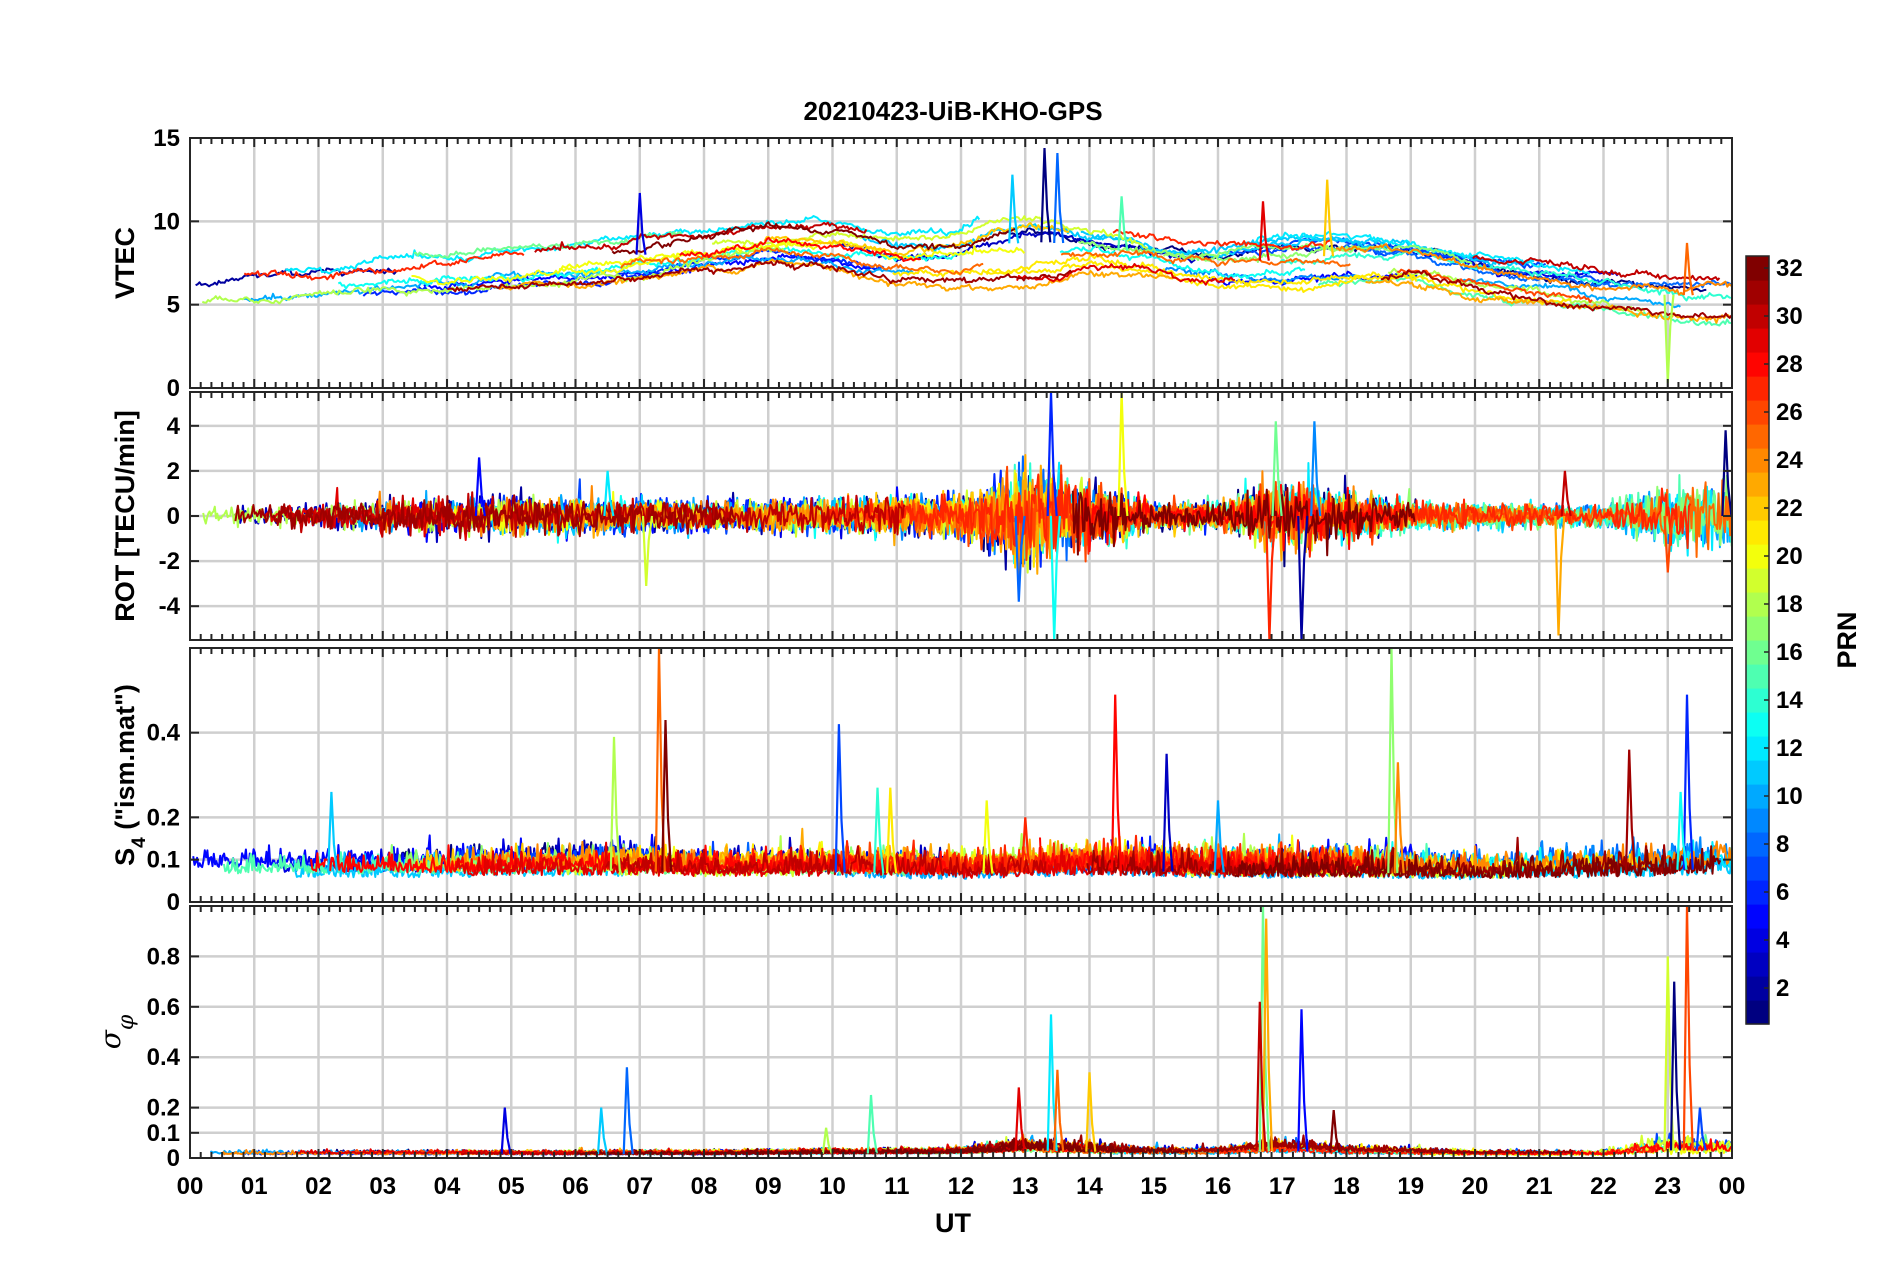  Describe the element at coordinates (125, 515) in the screenshot. I see `y-axis-label: ROT [TECU/min]` at that location.